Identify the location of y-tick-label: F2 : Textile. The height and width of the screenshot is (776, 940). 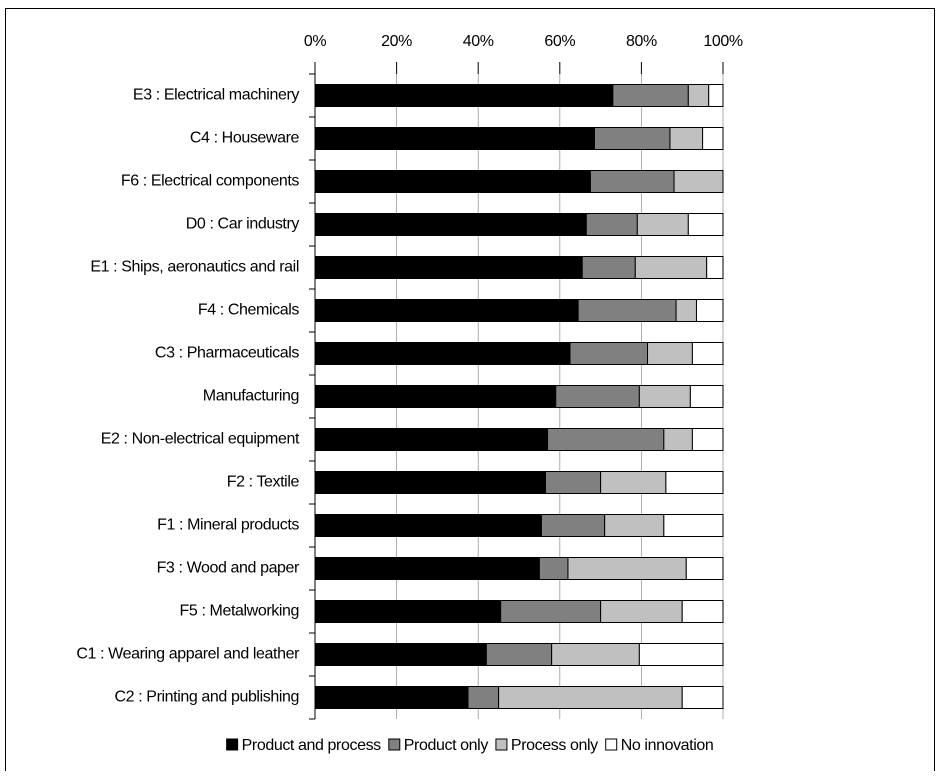
(263, 482).